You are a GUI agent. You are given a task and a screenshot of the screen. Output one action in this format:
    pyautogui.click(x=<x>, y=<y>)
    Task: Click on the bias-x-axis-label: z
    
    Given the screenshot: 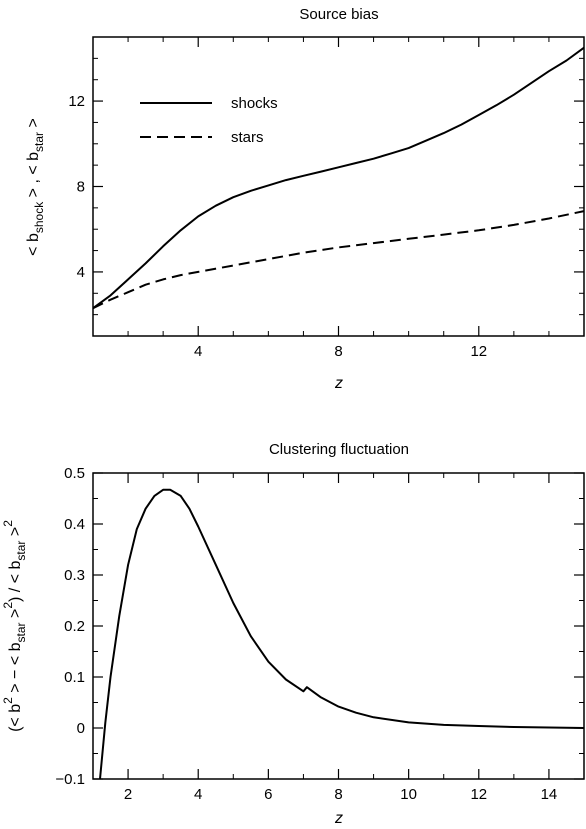 What is the action you would take?
    pyautogui.click(x=338, y=383)
    